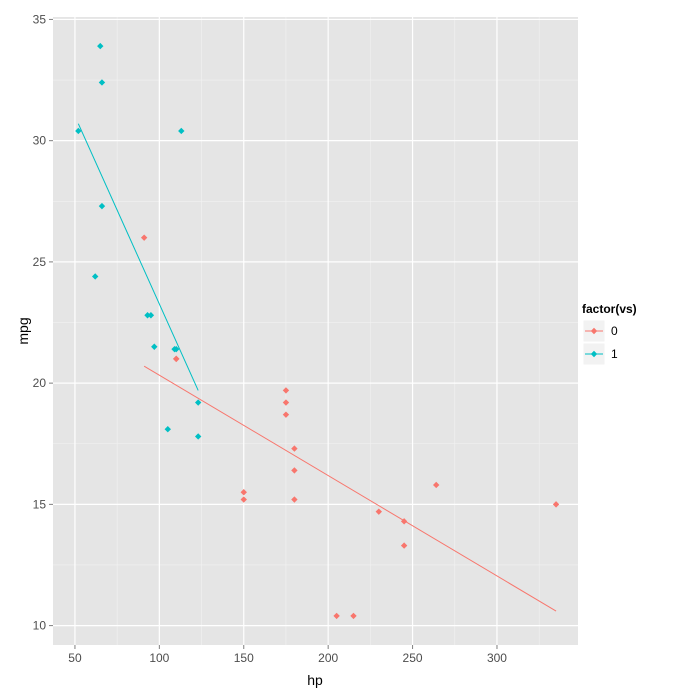  Describe the element at coordinates (40, 141) in the screenshot. I see `y-tick-label: 30` at that location.